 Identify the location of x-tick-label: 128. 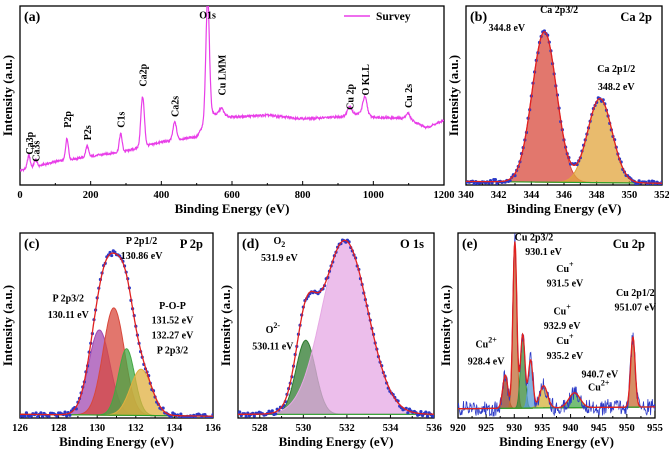
(59, 428).